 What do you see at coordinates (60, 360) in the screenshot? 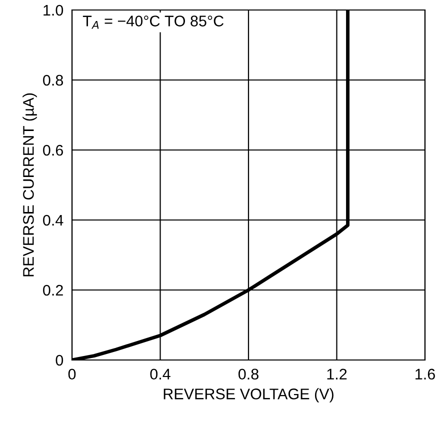
I see `y-tick-label: 0` at bounding box center [60, 360].